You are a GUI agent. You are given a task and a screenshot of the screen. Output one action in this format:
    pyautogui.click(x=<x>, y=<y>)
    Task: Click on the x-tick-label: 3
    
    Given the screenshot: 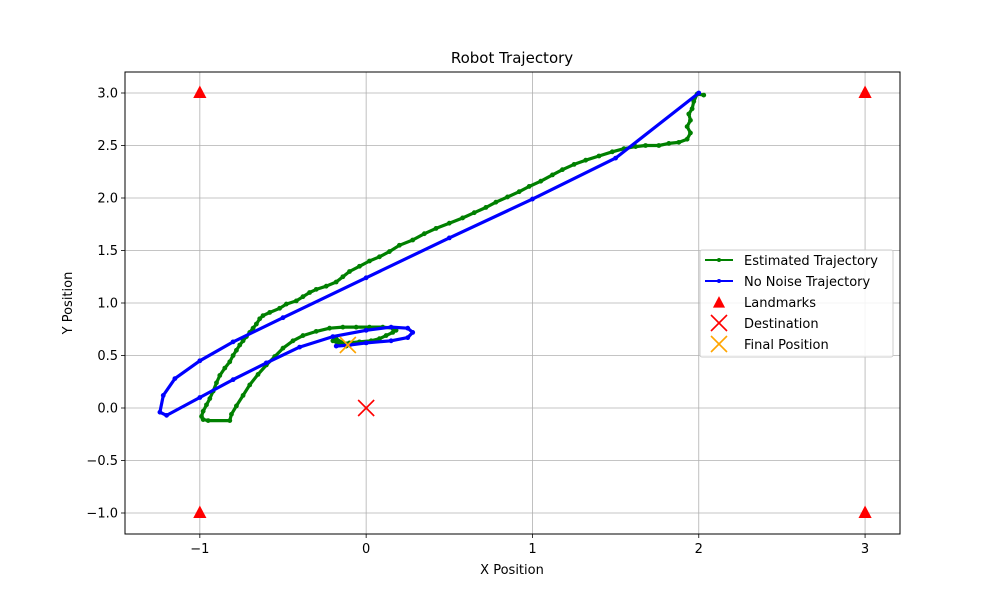 What is the action you would take?
    pyautogui.click(x=865, y=549)
    